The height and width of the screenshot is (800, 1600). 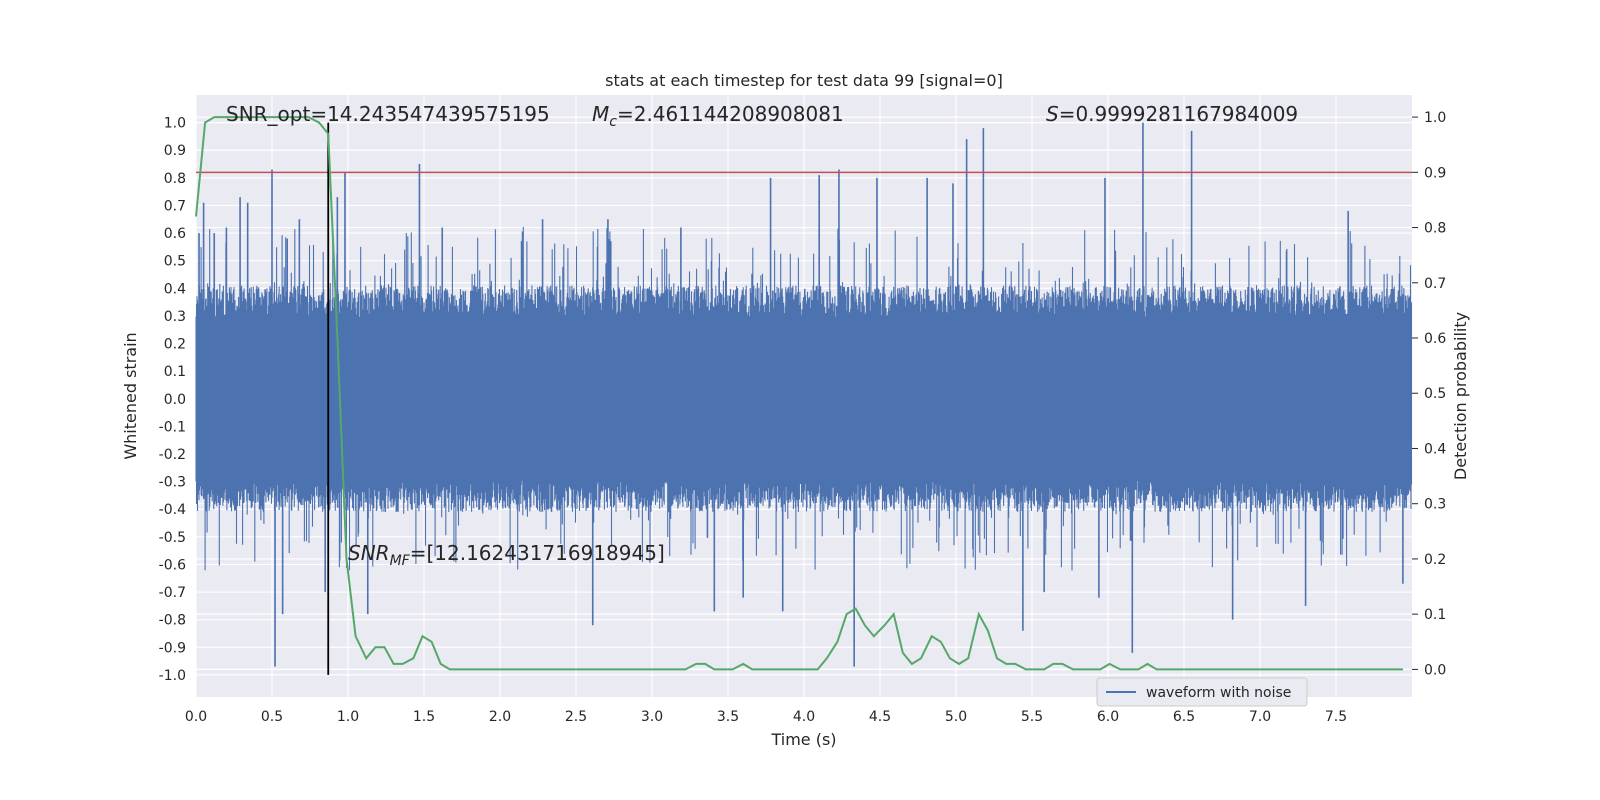 What do you see at coordinates (196, 717) in the screenshot?
I see `x-tick-label: 0.0` at bounding box center [196, 717].